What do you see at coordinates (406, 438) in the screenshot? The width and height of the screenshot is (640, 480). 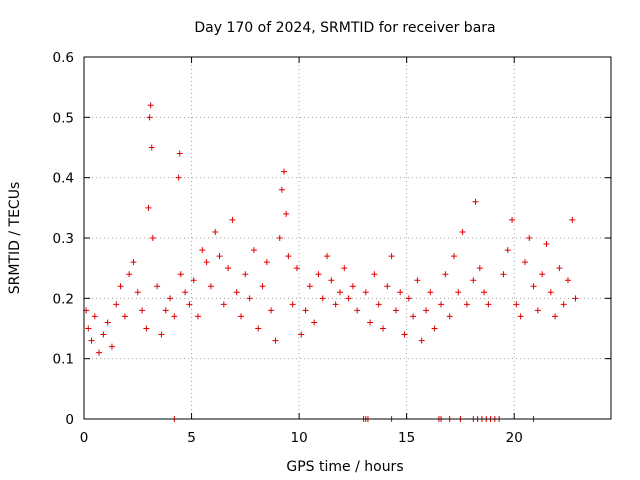 I see `x-tick-label: 15` at bounding box center [406, 438].